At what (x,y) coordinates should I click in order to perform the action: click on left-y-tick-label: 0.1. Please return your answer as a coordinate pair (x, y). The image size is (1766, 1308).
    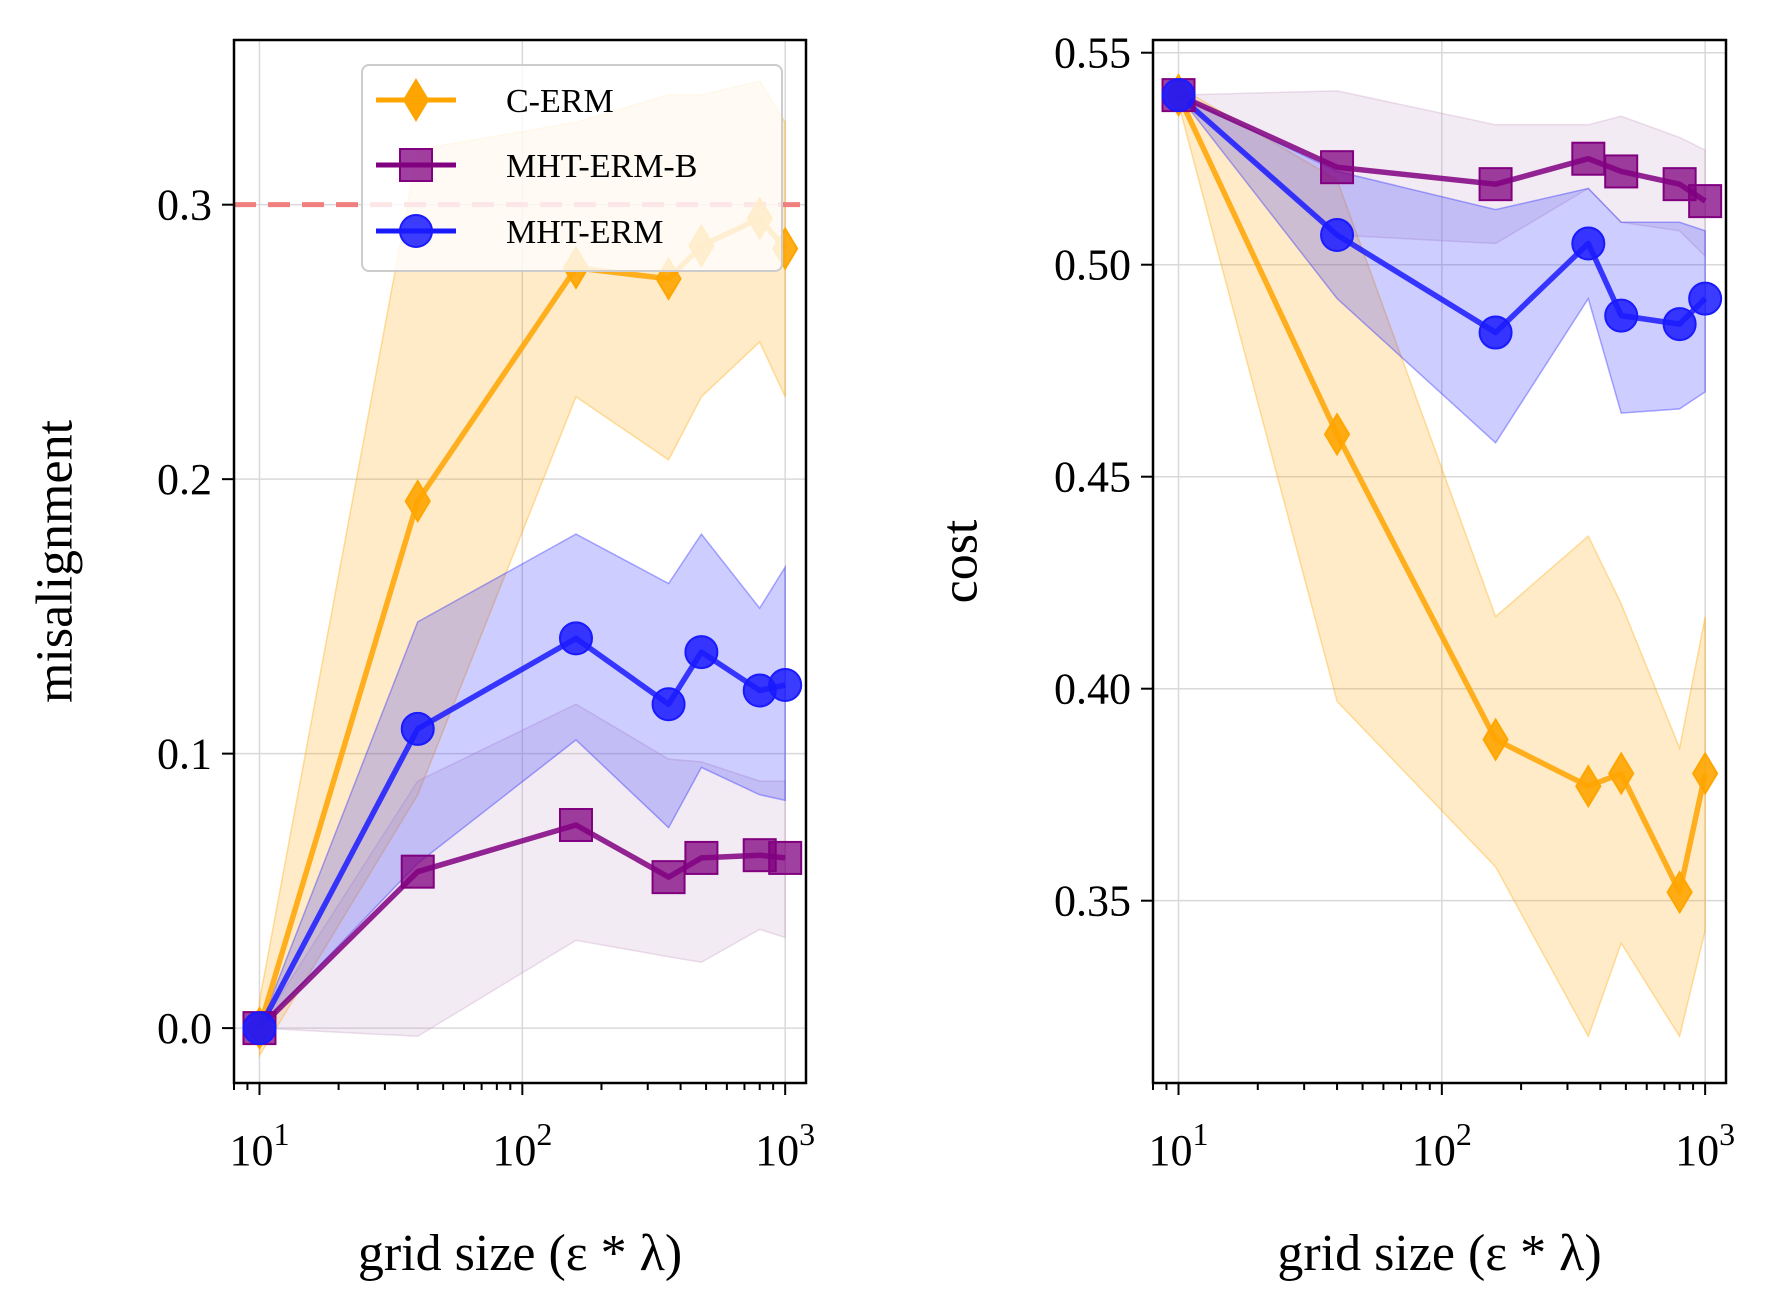
    Looking at the image, I should click on (184, 754).